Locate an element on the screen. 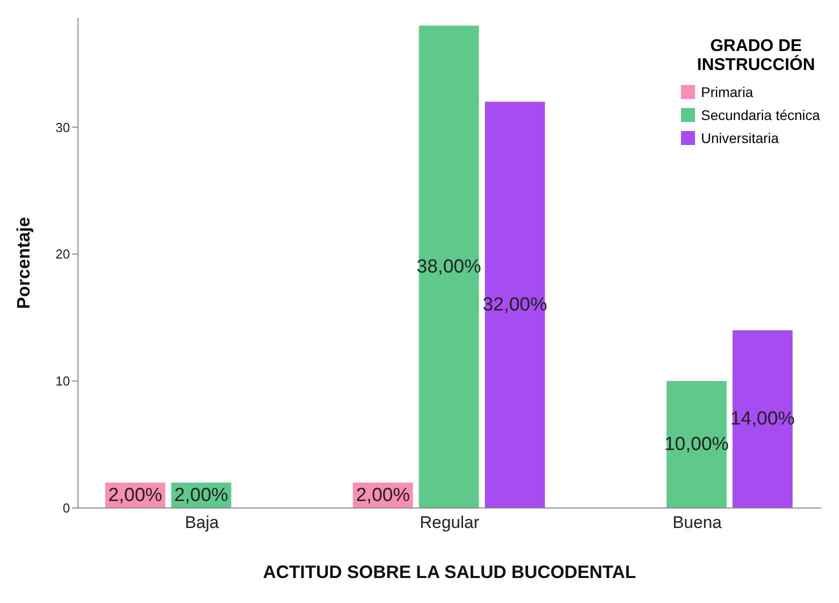 The width and height of the screenshot is (839, 603). x-tick-label: Regular is located at coordinates (450, 522).